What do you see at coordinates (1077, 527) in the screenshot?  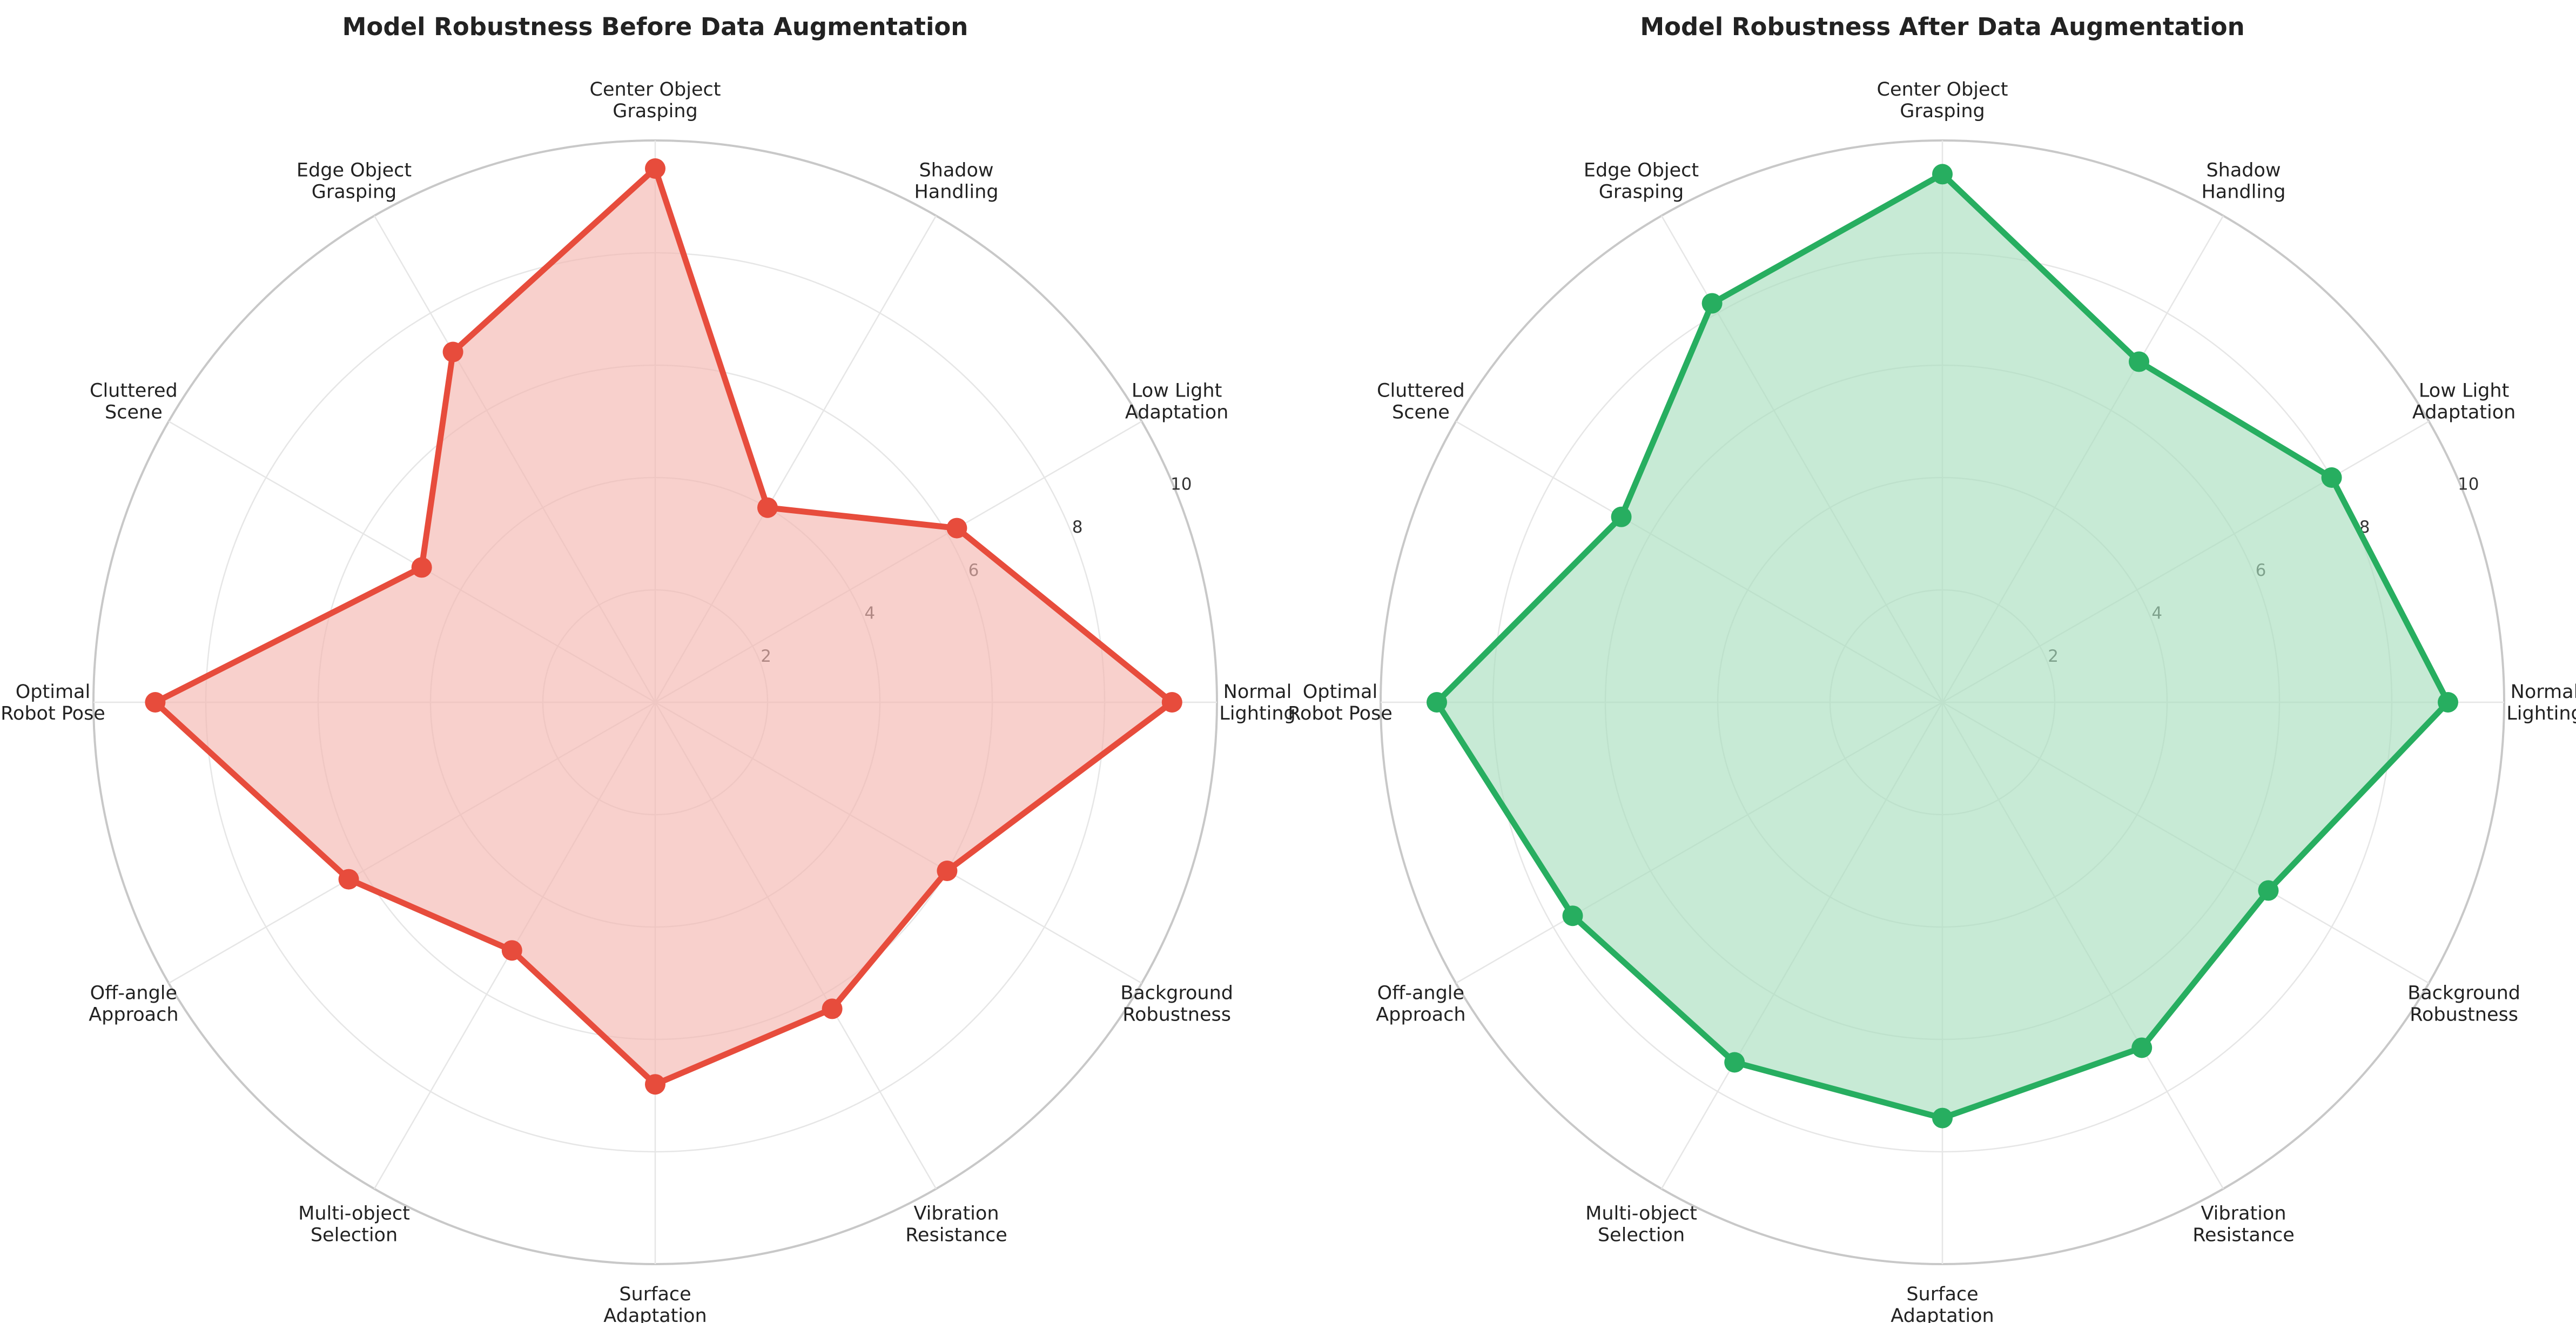 I see `r-tick-label: 8` at bounding box center [1077, 527].